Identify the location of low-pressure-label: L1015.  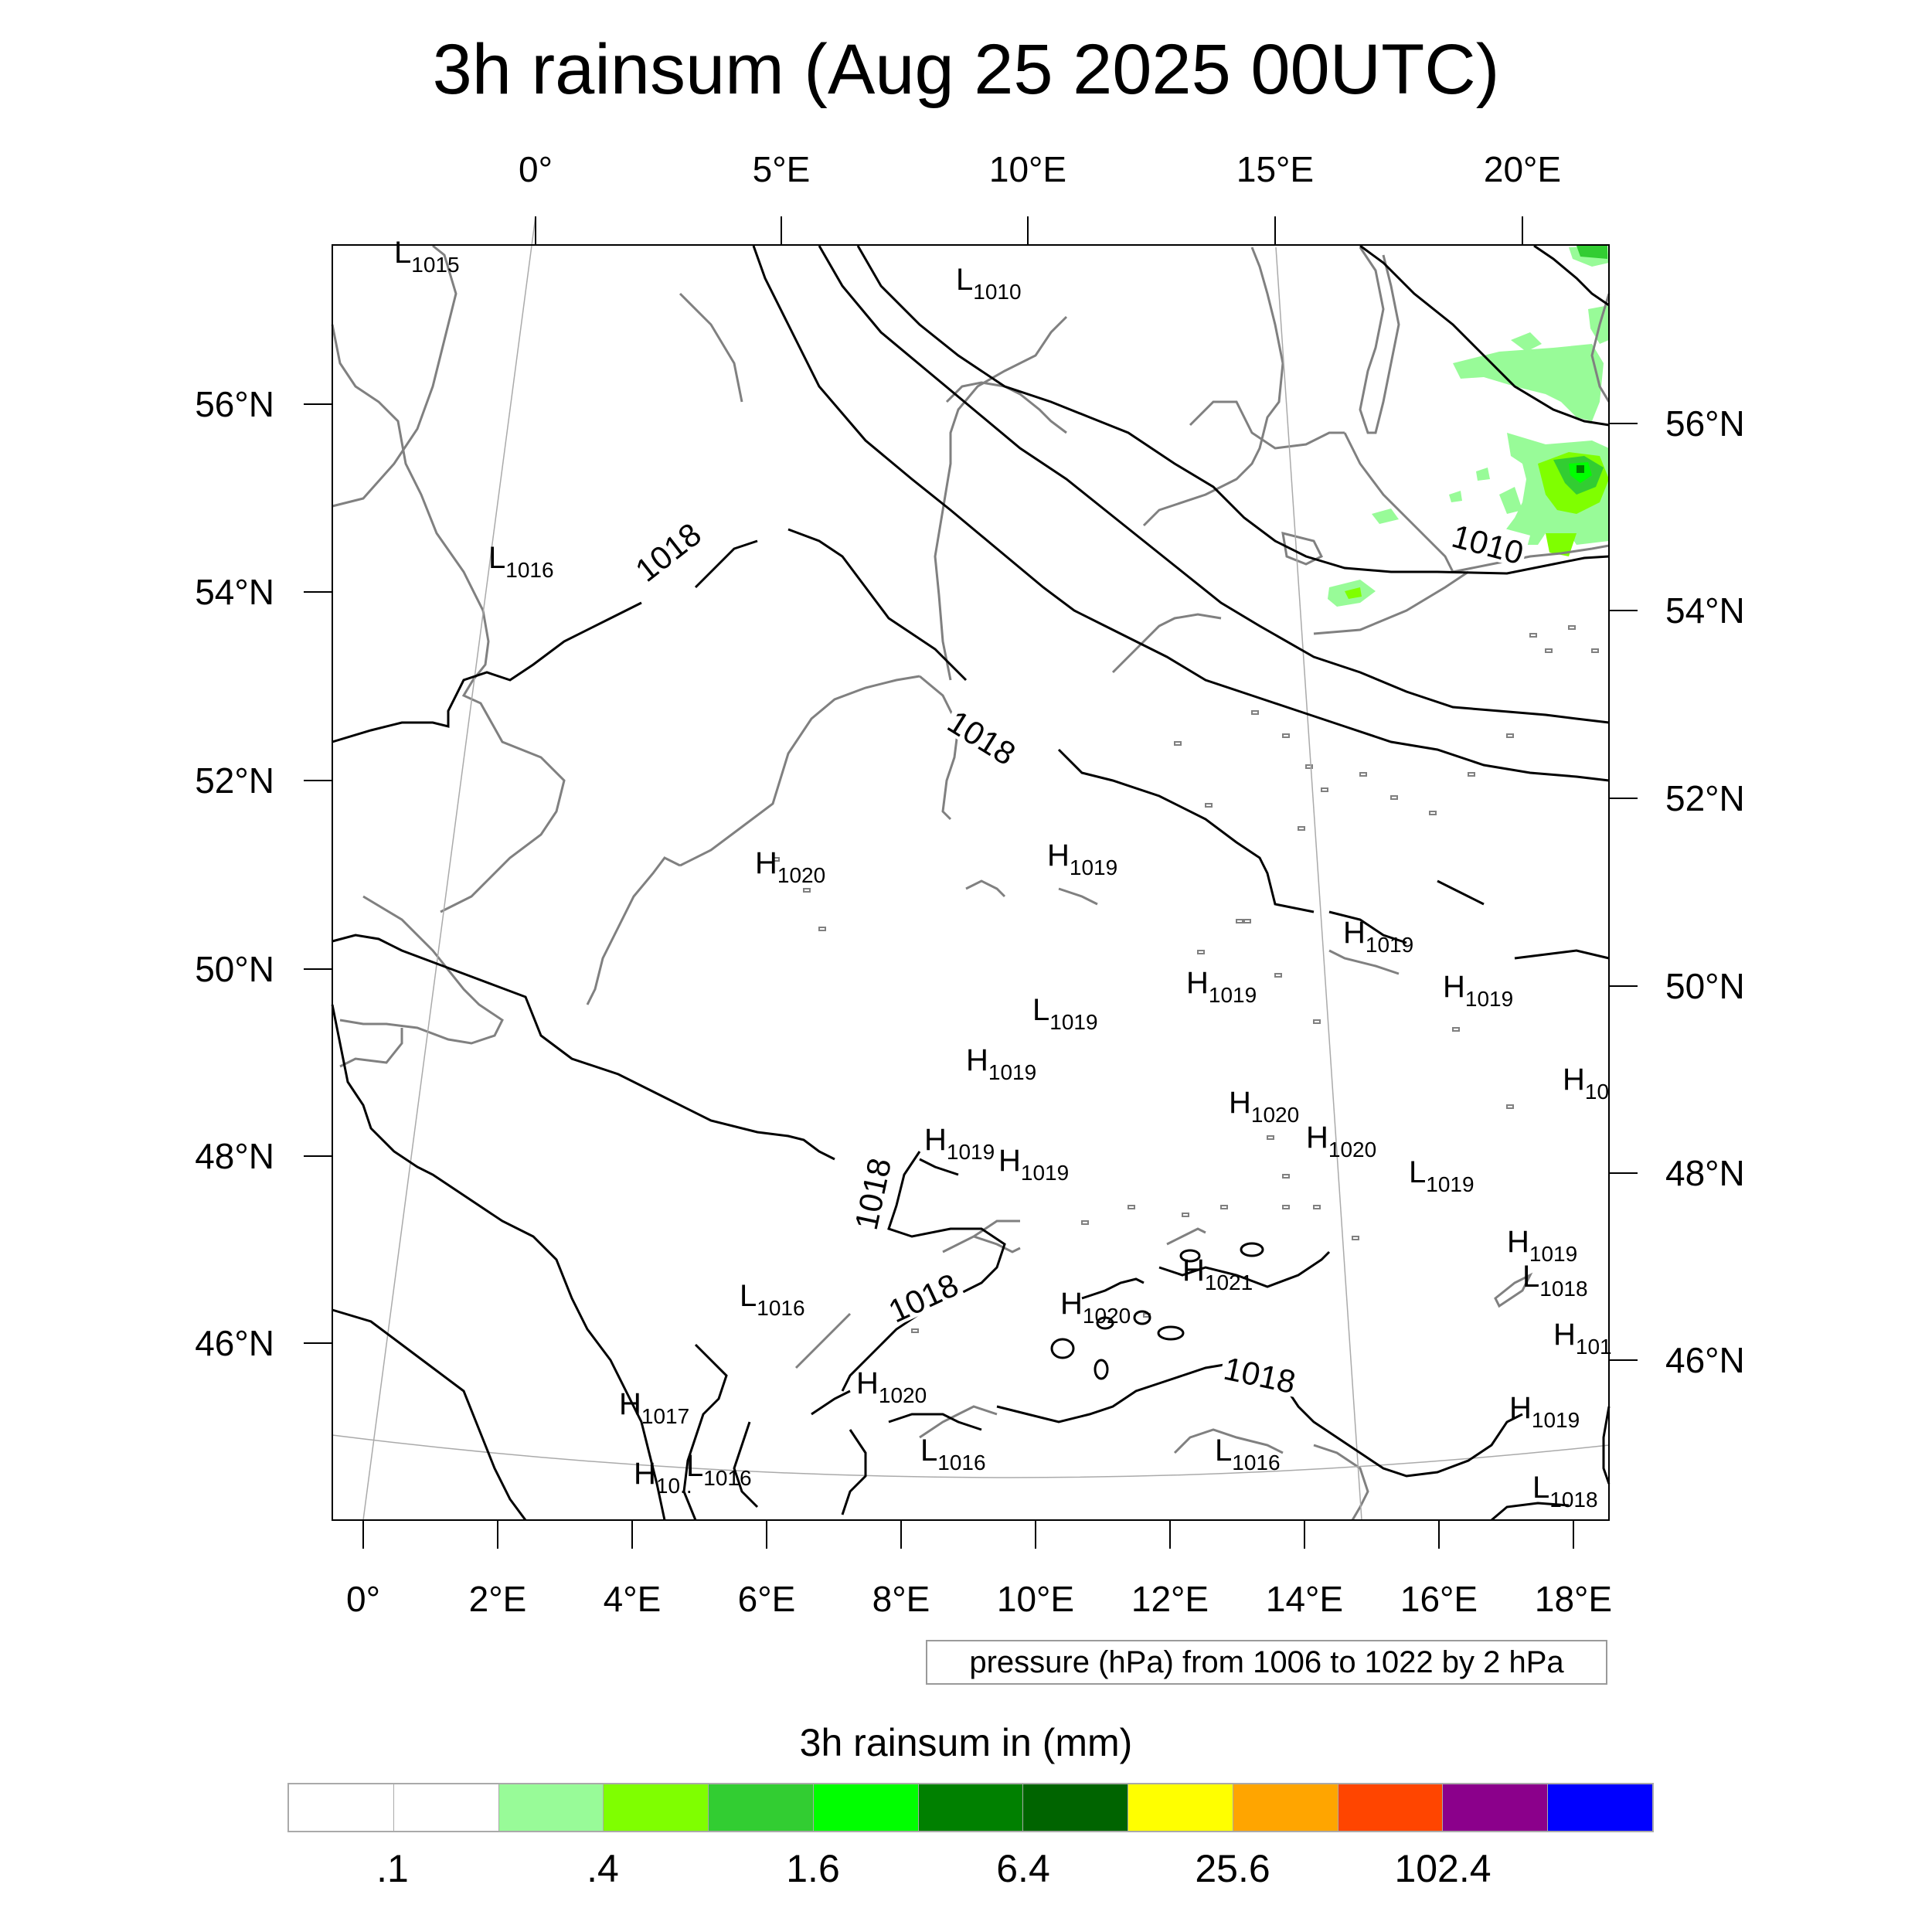
(427, 257).